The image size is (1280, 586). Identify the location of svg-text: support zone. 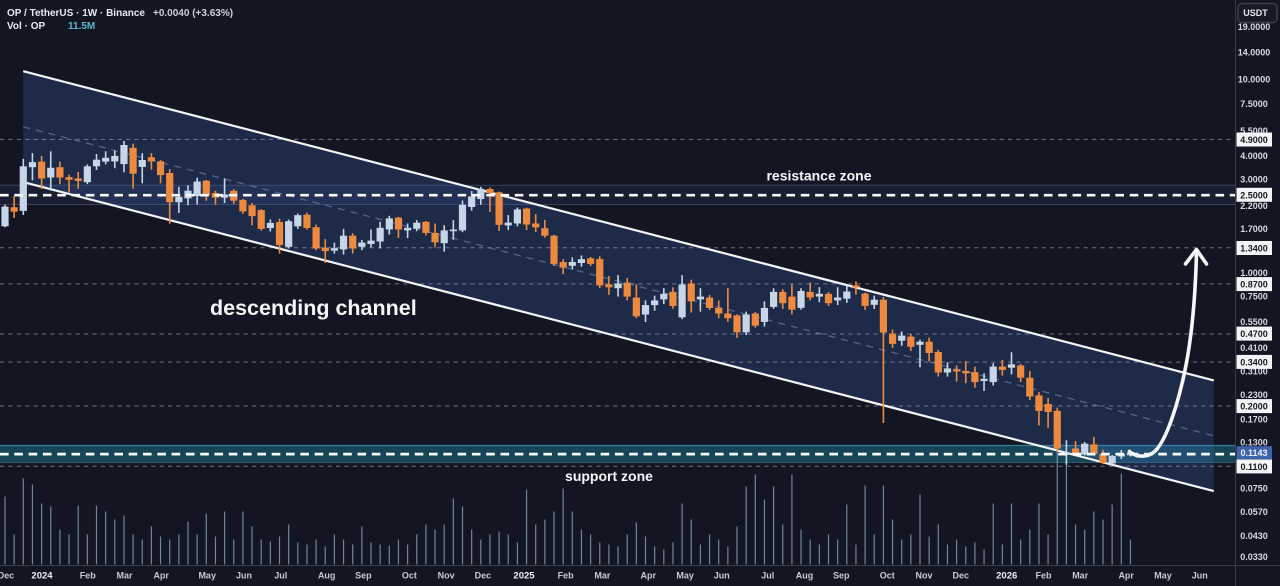
(609, 476).